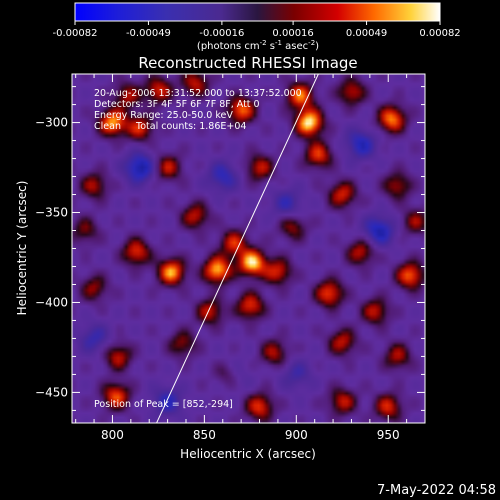 The width and height of the screenshot is (500, 500). I want to click on y-tick-label: −300, so click(51, 123).